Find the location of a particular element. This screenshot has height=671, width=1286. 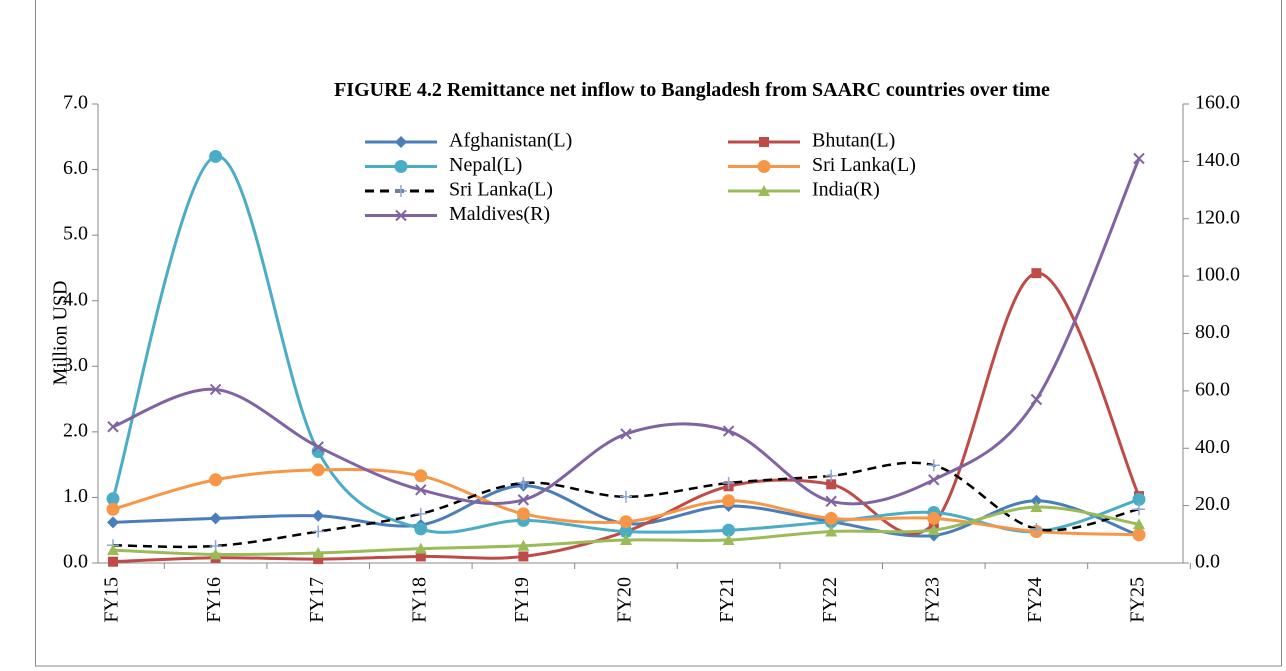

x-tick-label: FY22 is located at coordinates (830, 600).